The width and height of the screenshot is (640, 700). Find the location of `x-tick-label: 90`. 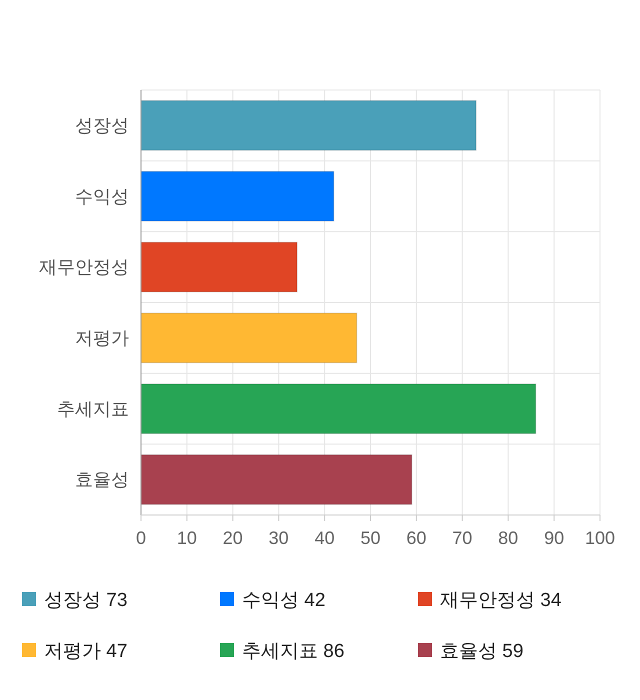

x-tick-label: 90 is located at coordinates (554, 538).